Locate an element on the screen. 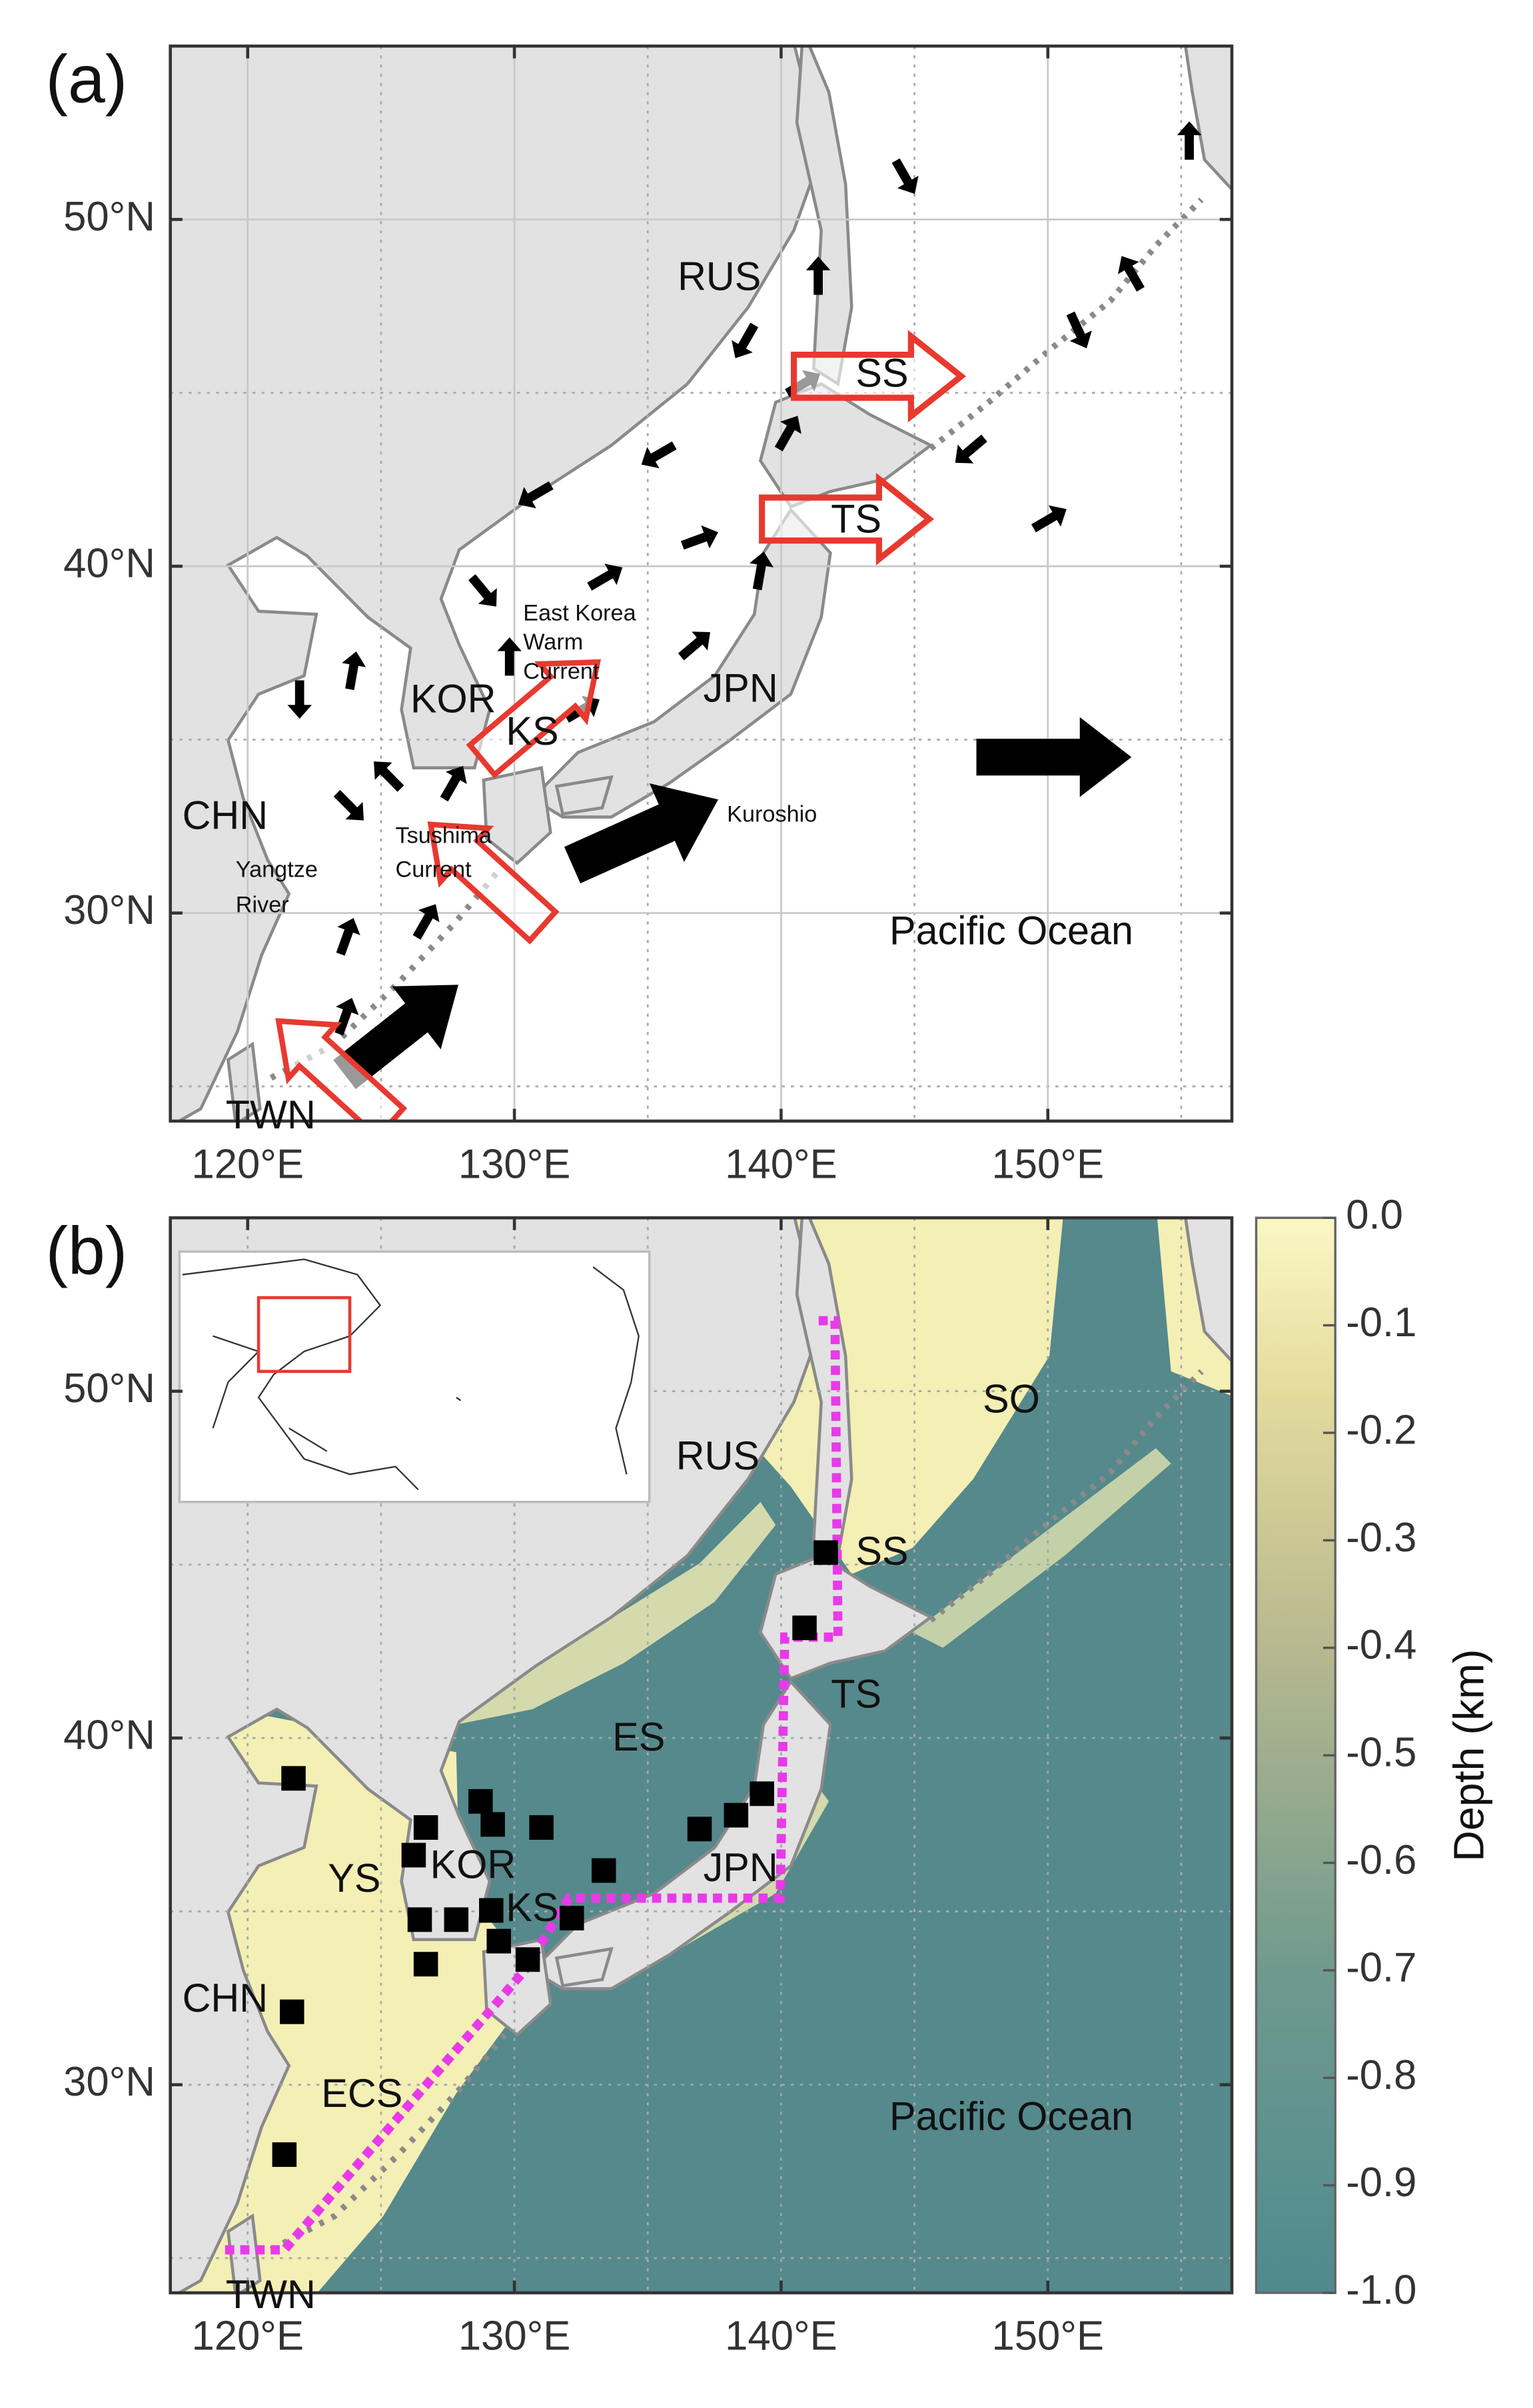 The image size is (1533, 2408). river-label: Yangtze is located at coordinates (277, 869).